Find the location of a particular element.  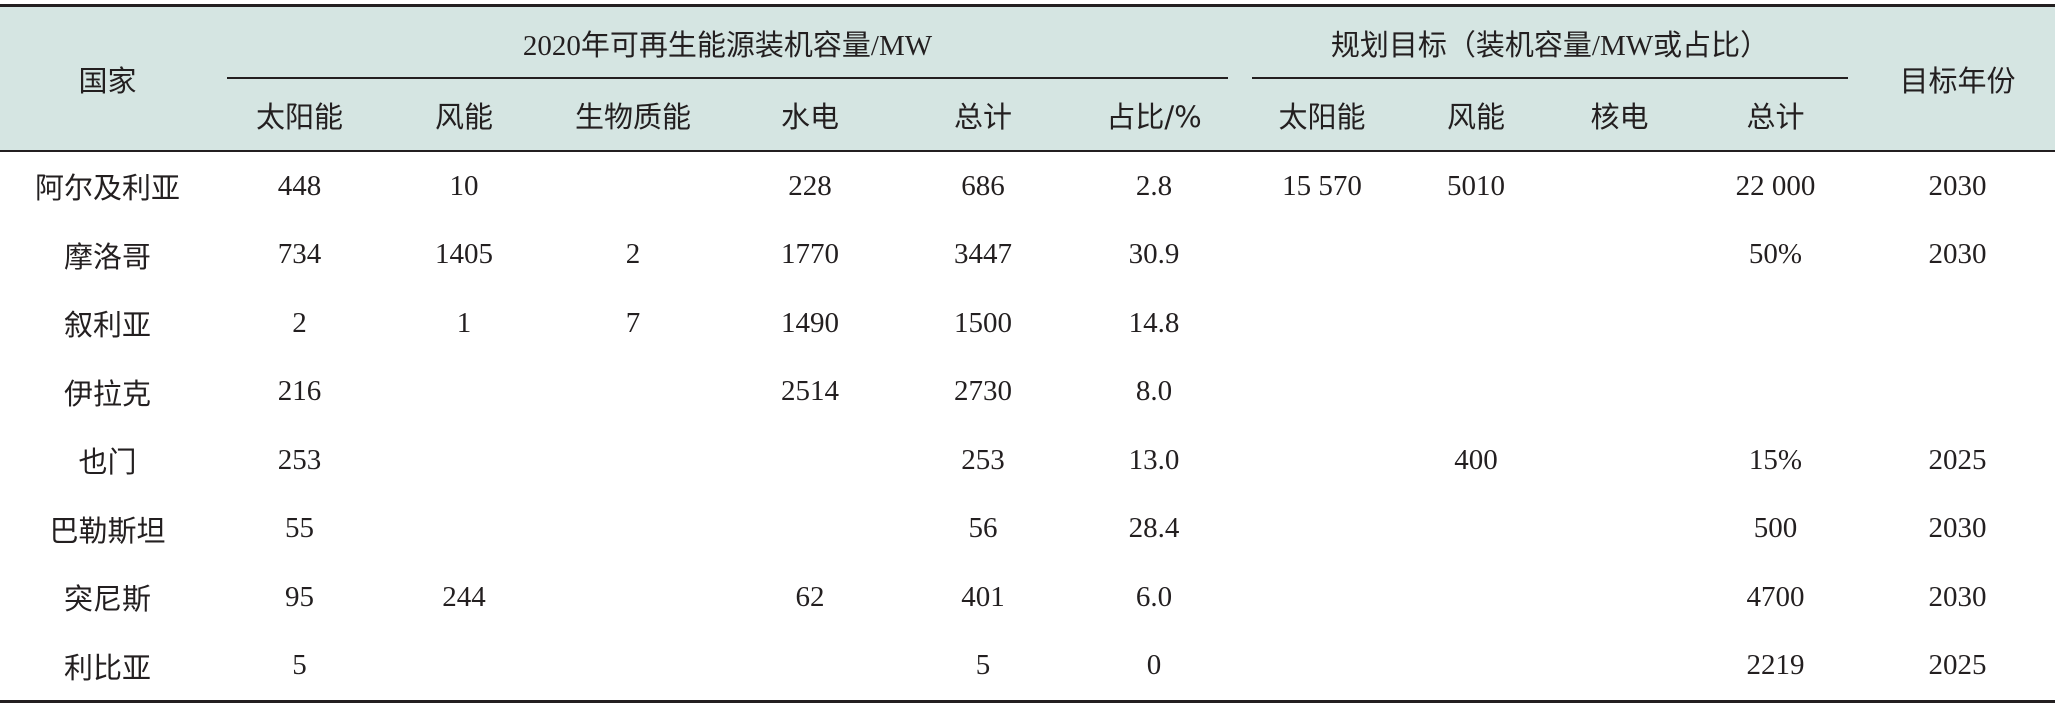

column-header: 占比/% is located at coordinates (1154, 115).